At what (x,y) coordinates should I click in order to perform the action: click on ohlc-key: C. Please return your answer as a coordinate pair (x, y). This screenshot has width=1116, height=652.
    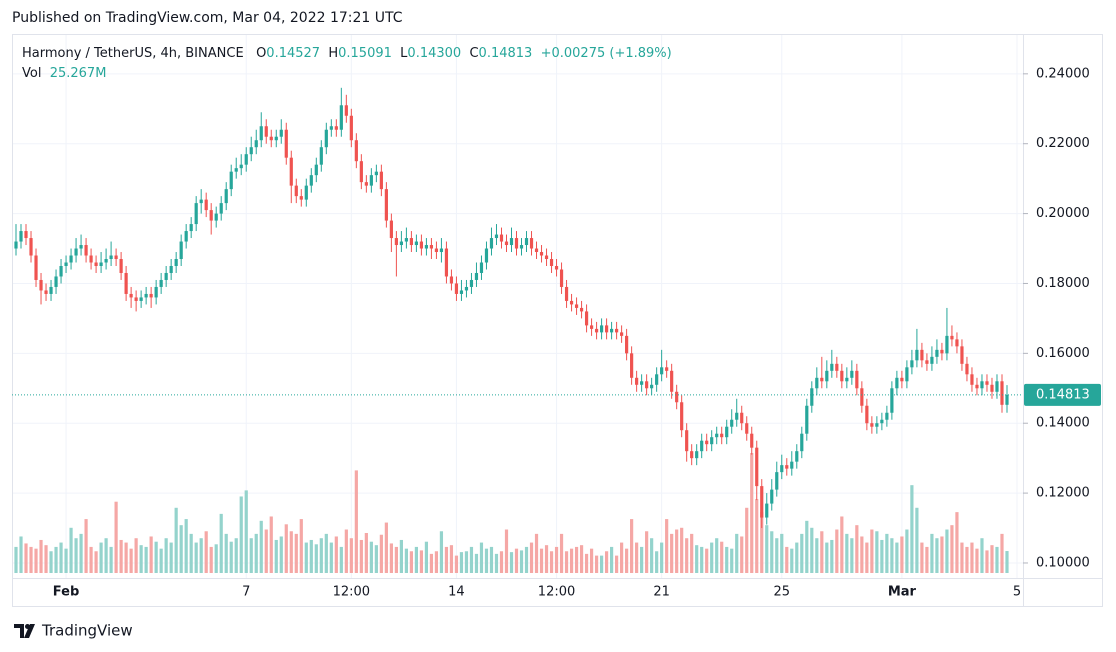
    Looking at the image, I should click on (474, 53).